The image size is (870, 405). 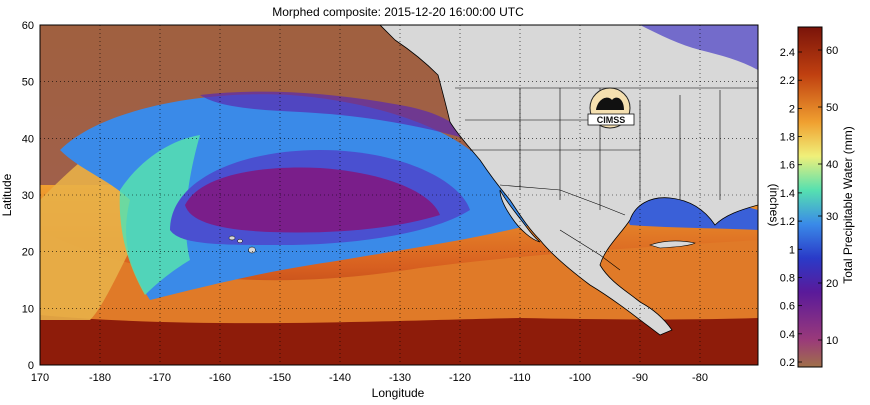 What do you see at coordinates (832, 217) in the screenshot?
I see `colorbar-mm-label: 30` at bounding box center [832, 217].